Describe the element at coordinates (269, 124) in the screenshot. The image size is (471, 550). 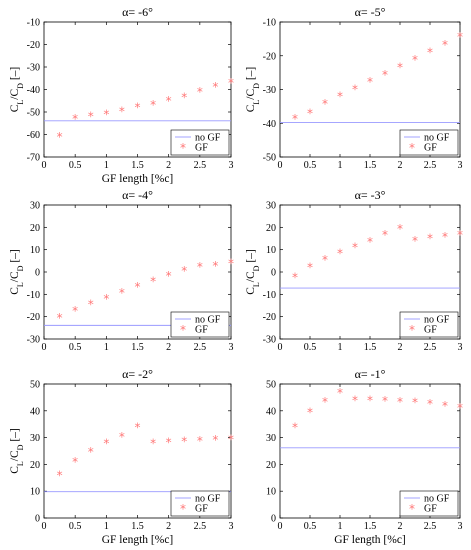
I see `y-tick-label: -40` at that location.